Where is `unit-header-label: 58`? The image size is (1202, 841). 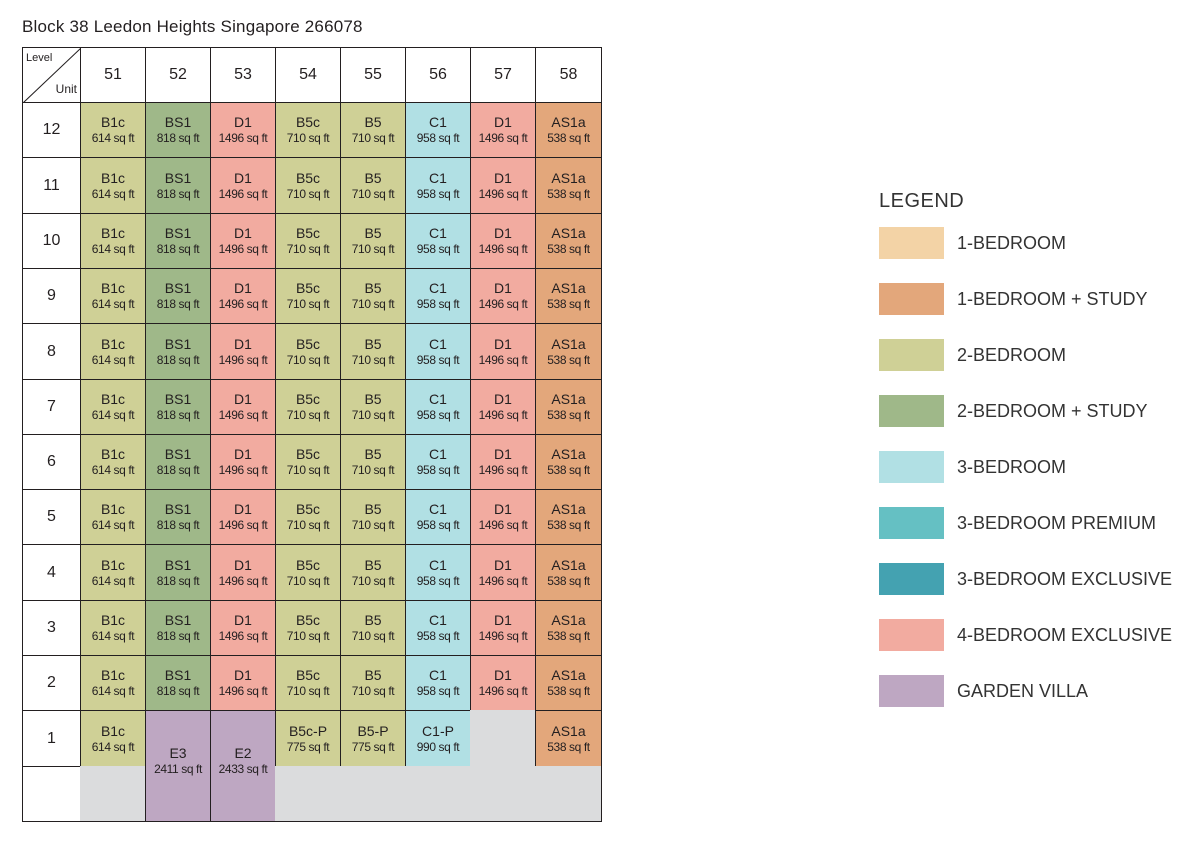 unit-header-label: 58 is located at coordinates (568, 74).